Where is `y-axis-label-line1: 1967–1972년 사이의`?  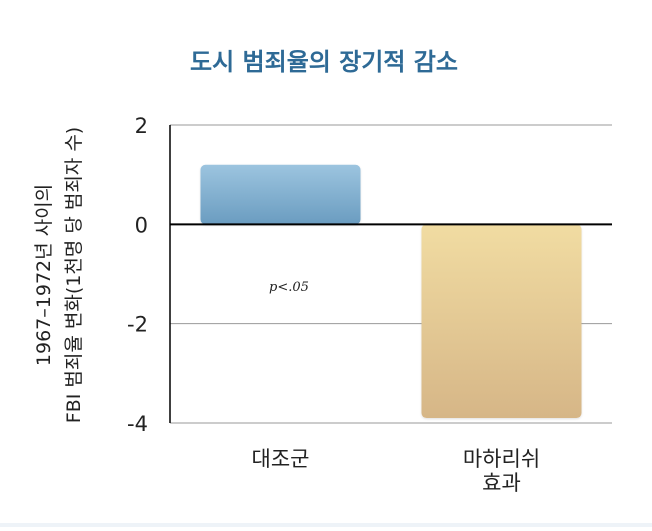
y-axis-label-line1: 1967–1972년 사이의 is located at coordinates (44, 275).